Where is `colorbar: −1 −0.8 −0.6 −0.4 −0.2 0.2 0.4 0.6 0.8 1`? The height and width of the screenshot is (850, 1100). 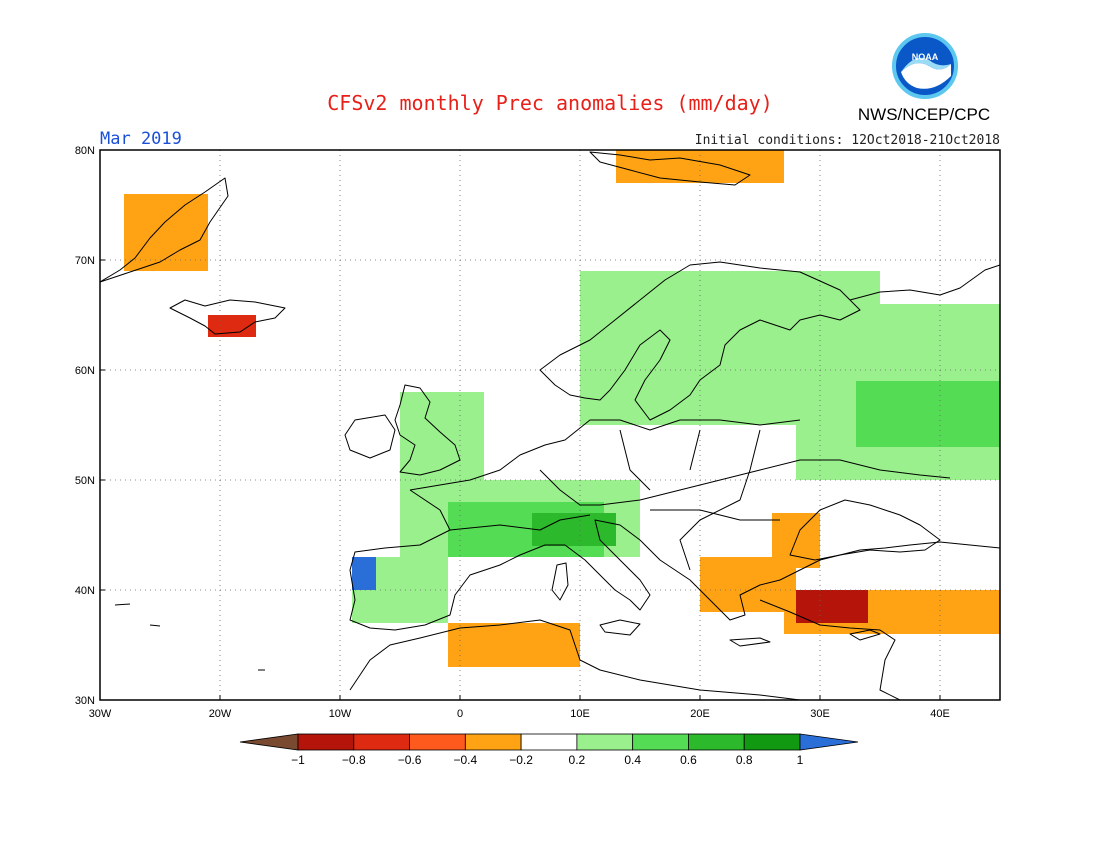
colorbar: −1 −0.8 −0.6 −0.4 −0.2 0.2 0.4 0.6 0.8 1 is located at coordinates (549, 750).